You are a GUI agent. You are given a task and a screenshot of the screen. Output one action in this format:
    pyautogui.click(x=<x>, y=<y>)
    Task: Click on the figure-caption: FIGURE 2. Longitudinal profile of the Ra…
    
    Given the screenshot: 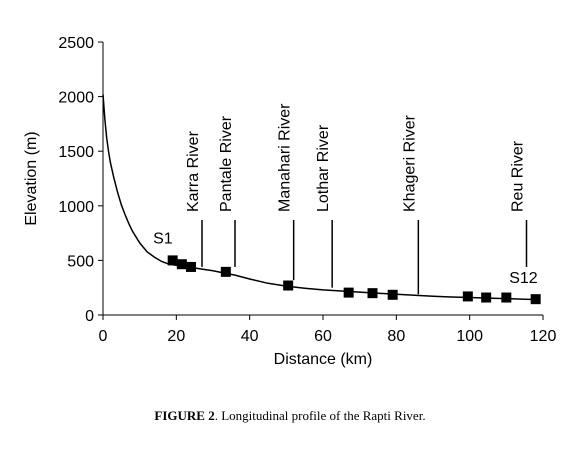 What is the action you would take?
    pyautogui.click(x=290, y=416)
    